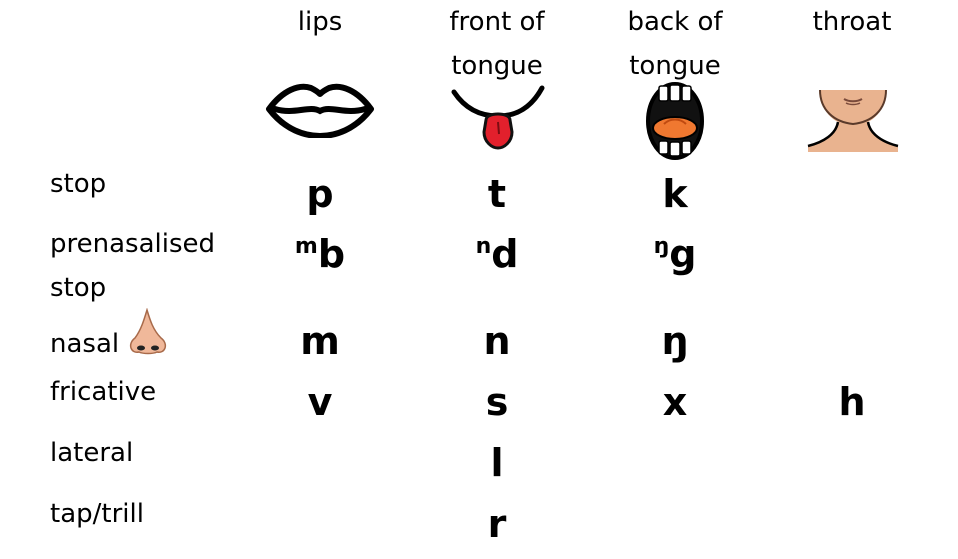 The image size is (958, 559). What do you see at coordinates (497, 44) in the screenshot?
I see `column-header-front-of-tongue: front of tongue` at bounding box center [497, 44].